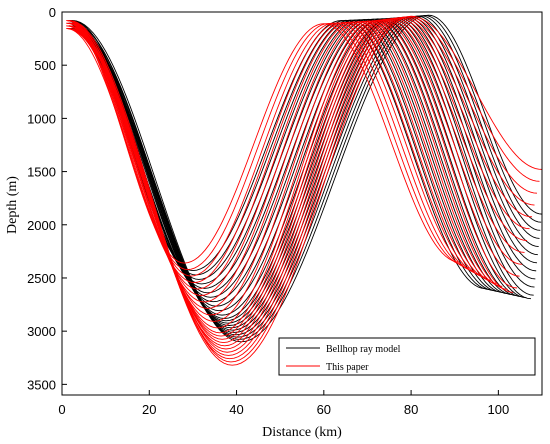 The width and height of the screenshot is (550, 444). I want to click on y-tick-label: 1500, so click(41, 172).